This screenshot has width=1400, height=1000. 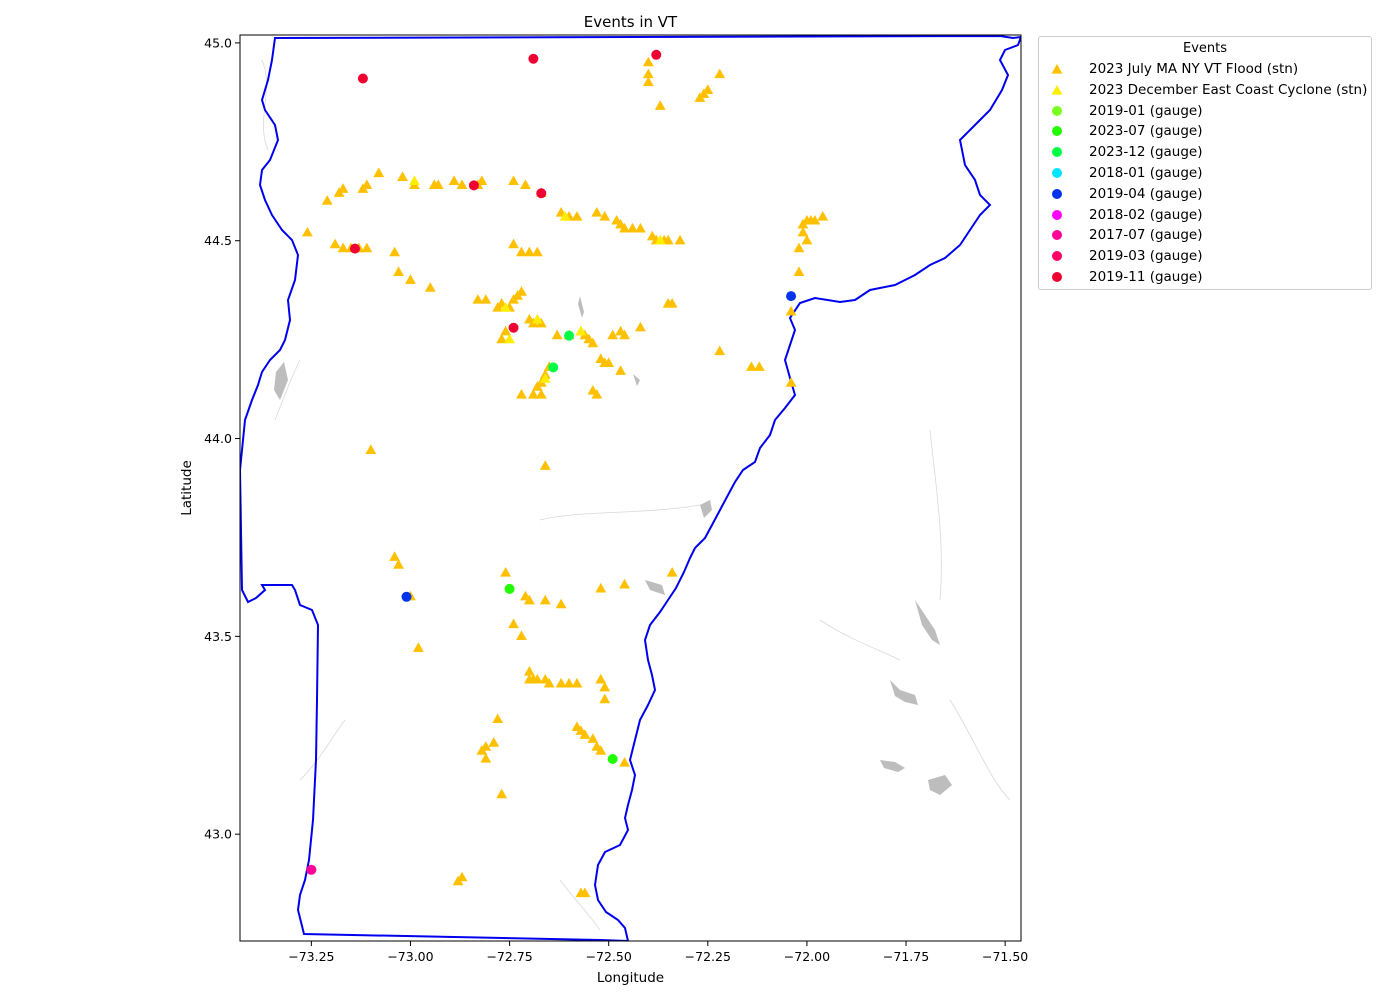 I want to click on legend-entry: 2017-07 (gauge), so click(x=1125, y=235).